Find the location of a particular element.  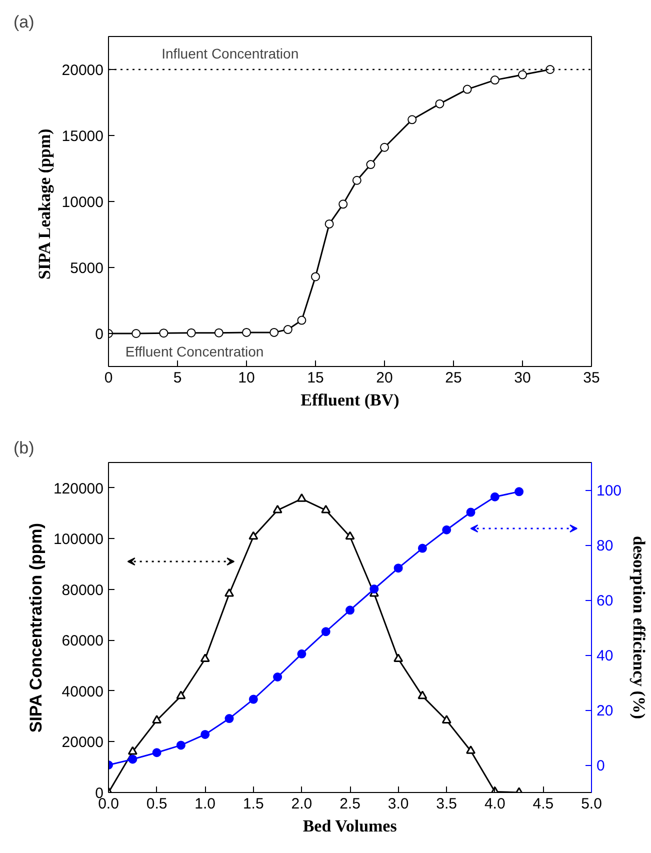

x-tick-label: 30 is located at coordinates (522, 378).